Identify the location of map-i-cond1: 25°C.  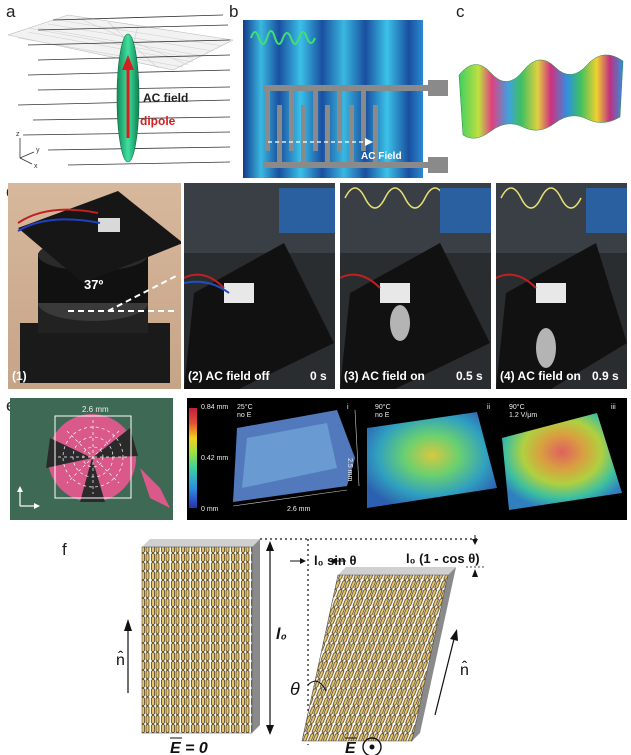
(245, 407).